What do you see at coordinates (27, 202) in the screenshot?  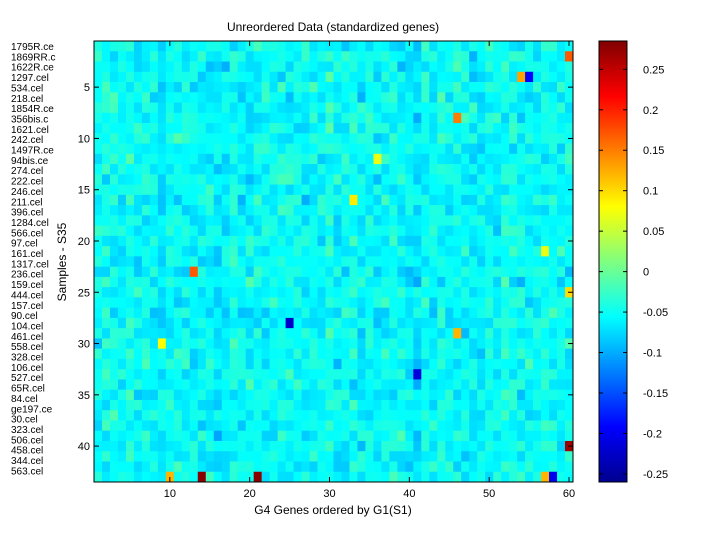 I see `sample-label: 211.cel` at bounding box center [27, 202].